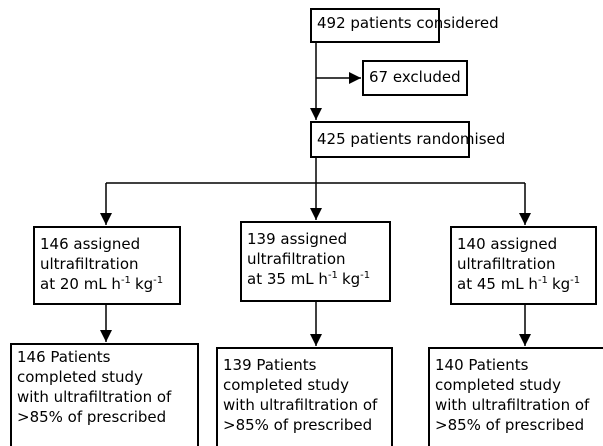 The width and height of the screenshot is (603, 446). I want to click on node-line: at 20 mL h-1 kg-1, so click(107, 284).